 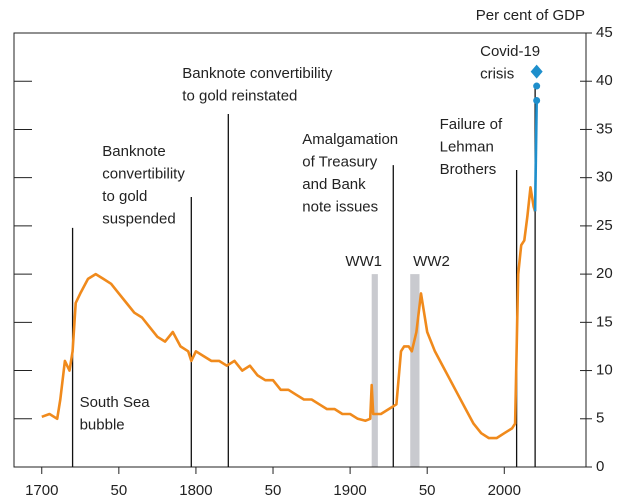 What do you see at coordinates (350, 139) in the screenshot?
I see `event-label: Amalgamation` at bounding box center [350, 139].